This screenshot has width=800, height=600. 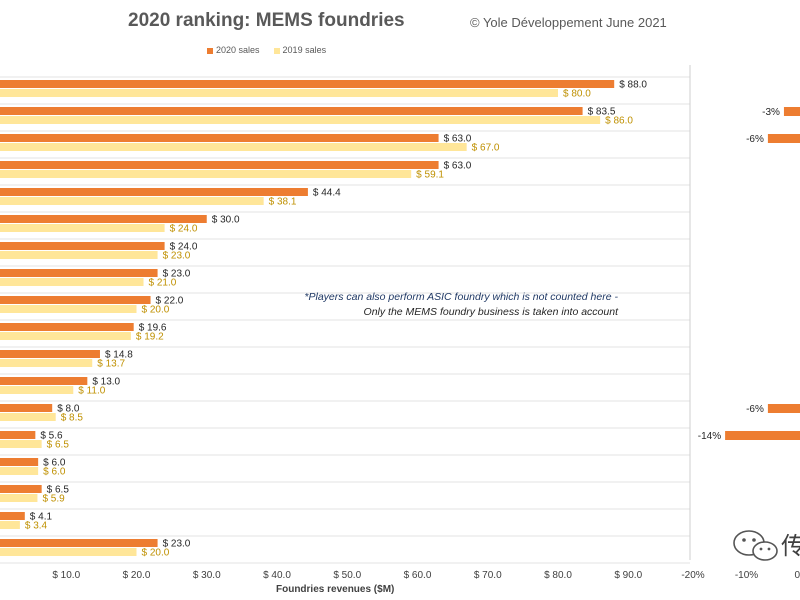 I want to click on bar-label-2019-sales-9: $ 19.2, so click(x=150, y=337).